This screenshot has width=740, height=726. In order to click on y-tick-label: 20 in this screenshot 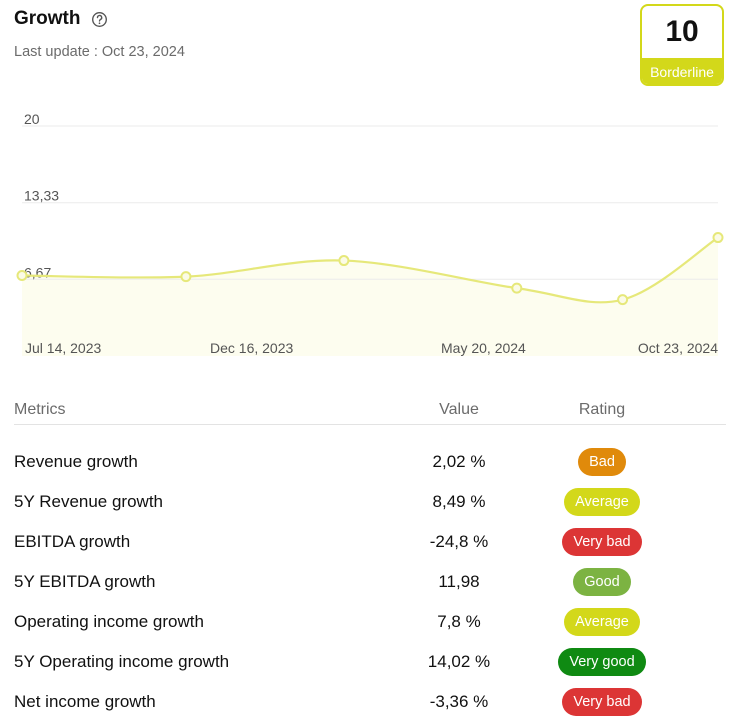, I will do `click(32, 119)`.